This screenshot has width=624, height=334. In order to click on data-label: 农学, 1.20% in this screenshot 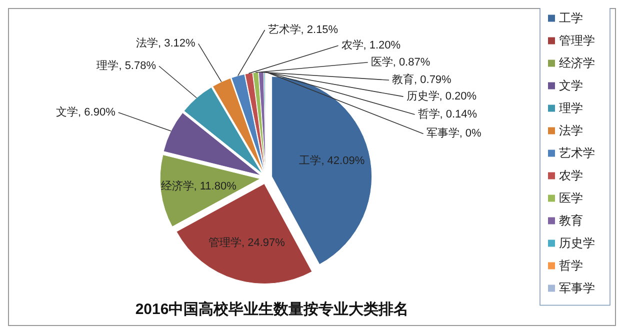, I will do `click(371, 46)`.